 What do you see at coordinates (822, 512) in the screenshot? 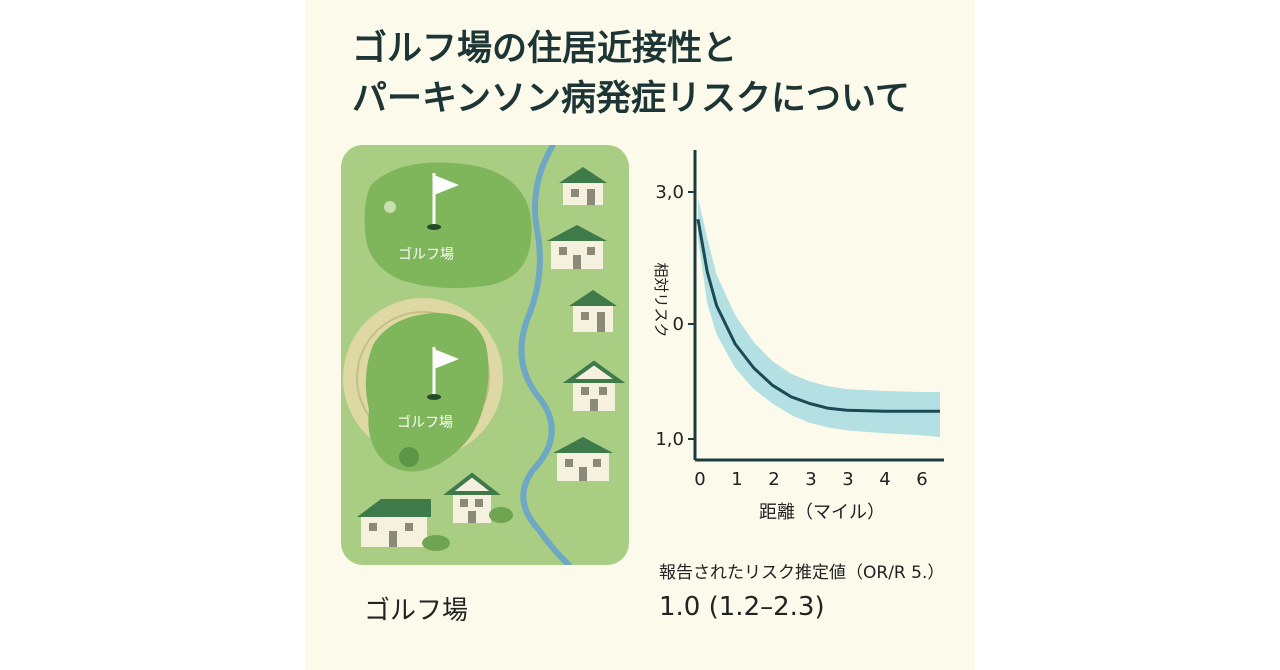
I see `x-axis-label: 距離（マイル）` at bounding box center [822, 512].